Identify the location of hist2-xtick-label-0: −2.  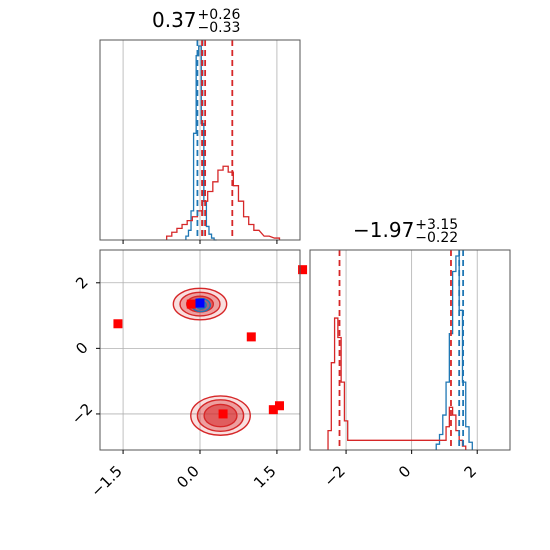
(335, 476).